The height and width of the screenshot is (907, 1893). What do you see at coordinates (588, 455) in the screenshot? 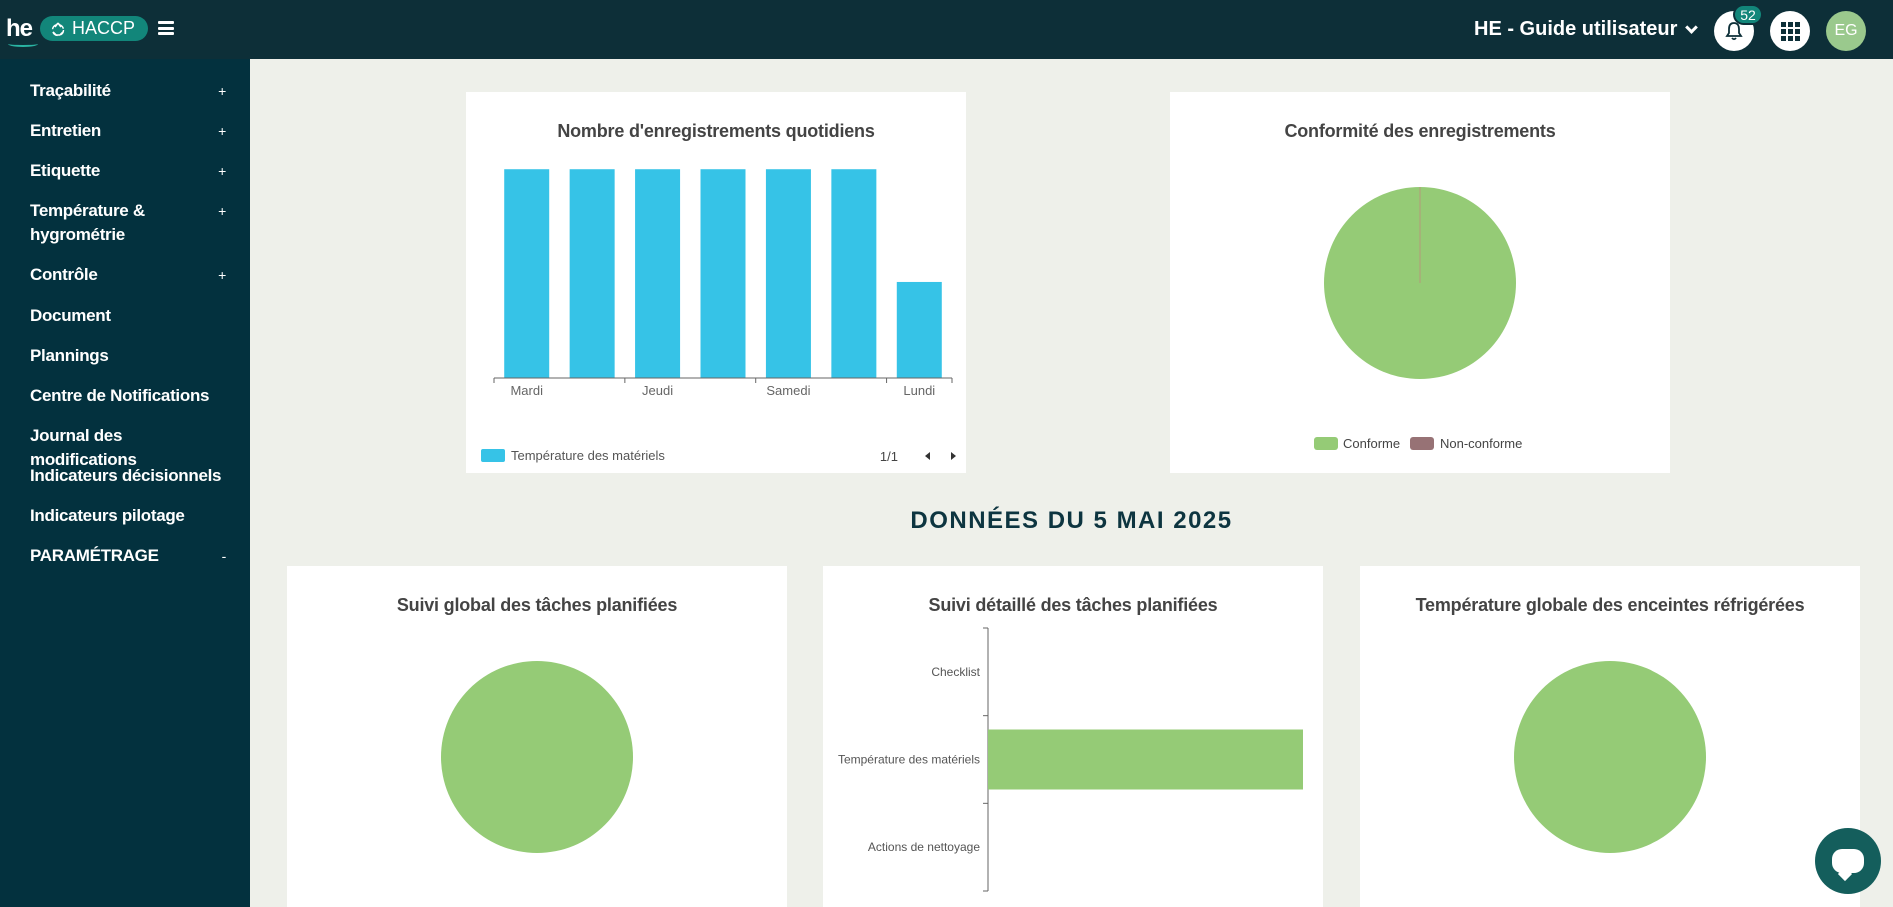
I see `legend-label: Température des matériels` at bounding box center [588, 455].